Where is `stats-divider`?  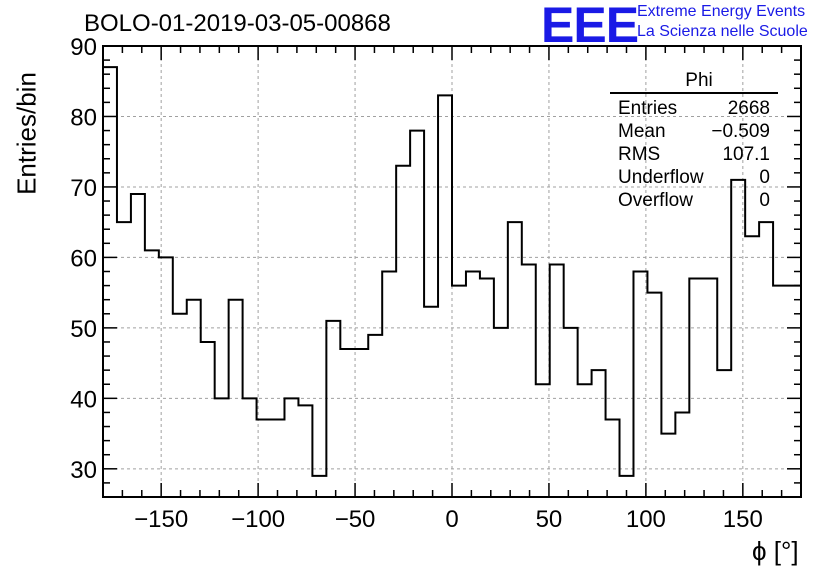
stats-divider is located at coordinates (694, 93).